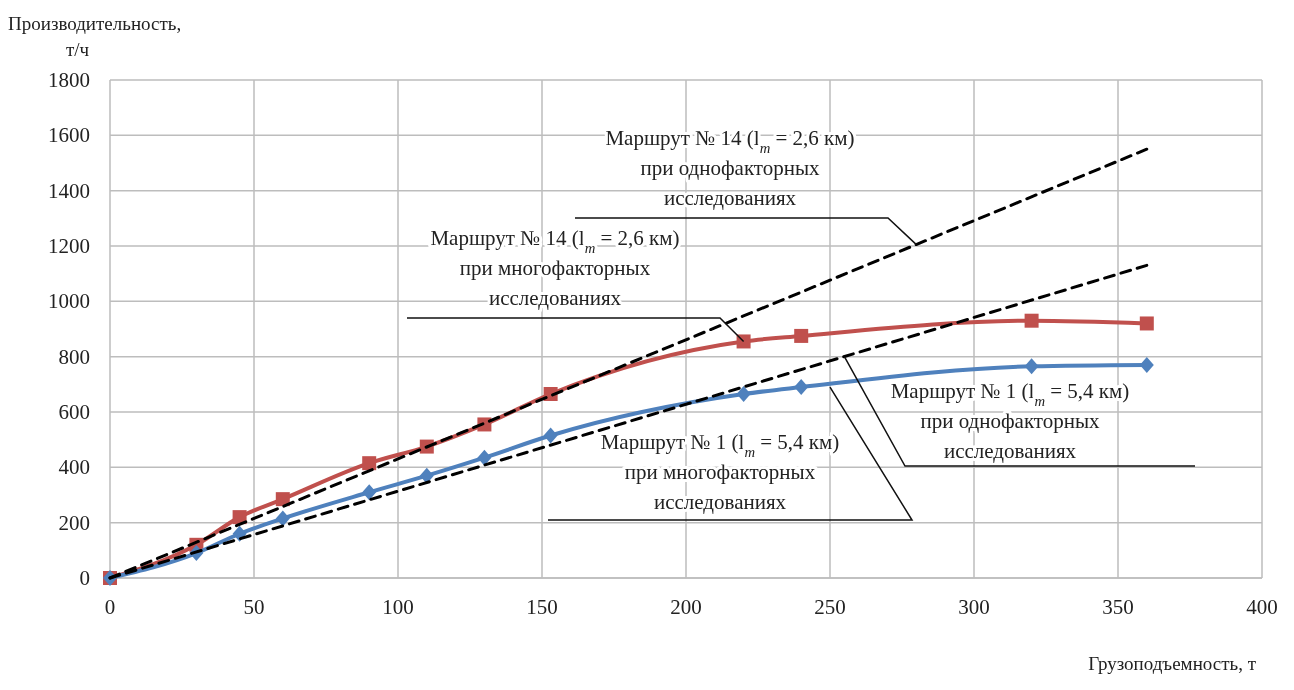 The width and height of the screenshot is (1294, 690). Describe the element at coordinates (74, 522) in the screenshot. I see `y-tick-label: 200` at that location.